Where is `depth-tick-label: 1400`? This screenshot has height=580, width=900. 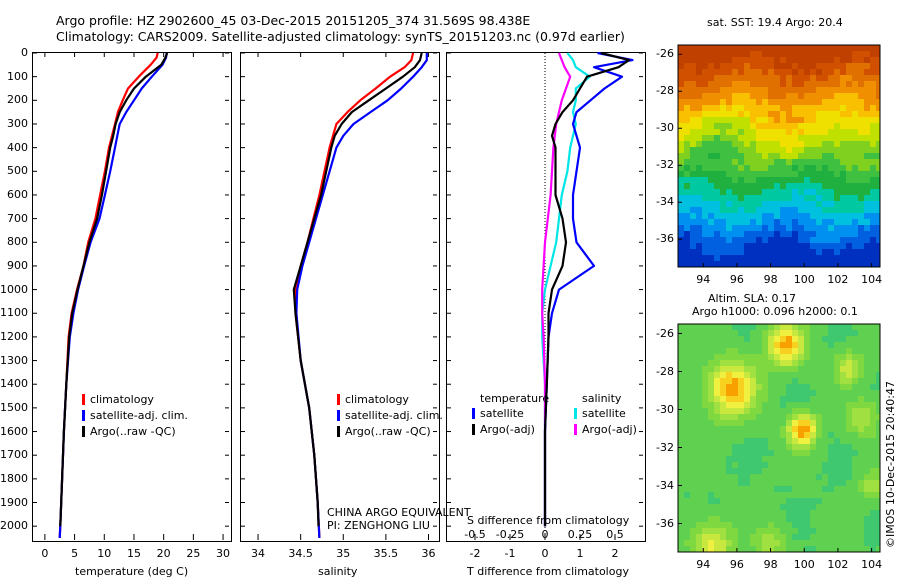
depth-tick-label: 1400 is located at coordinates (14, 384).